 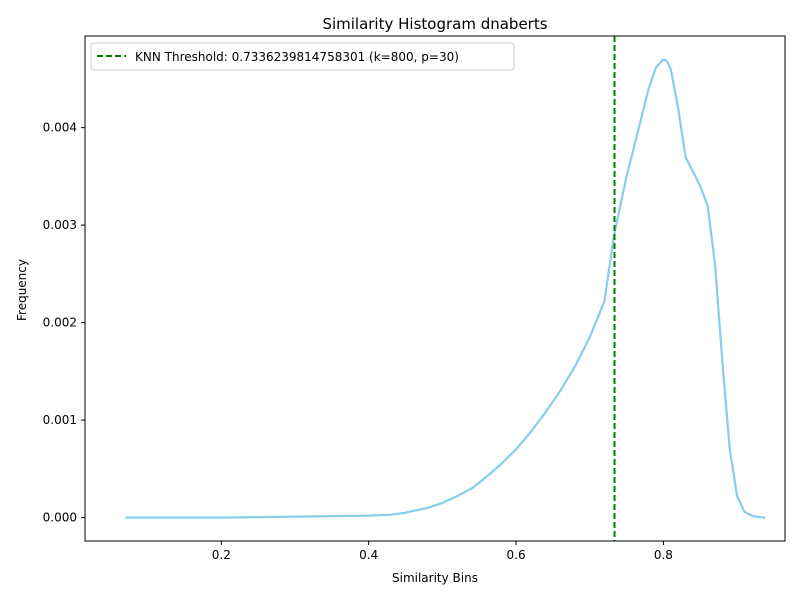 What do you see at coordinates (60, 420) in the screenshot?
I see `y-tick-label: 0.001` at bounding box center [60, 420].